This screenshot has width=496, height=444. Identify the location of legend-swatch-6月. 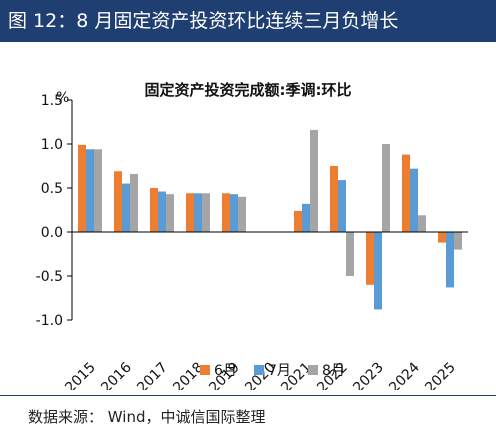
(205, 370).